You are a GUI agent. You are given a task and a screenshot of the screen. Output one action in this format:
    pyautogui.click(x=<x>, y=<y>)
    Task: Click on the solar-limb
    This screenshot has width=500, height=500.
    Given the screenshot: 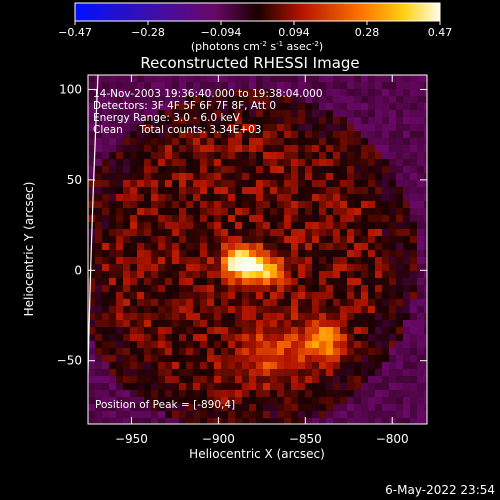 What is the action you would take?
    pyautogui.click(x=93, y=239)
    